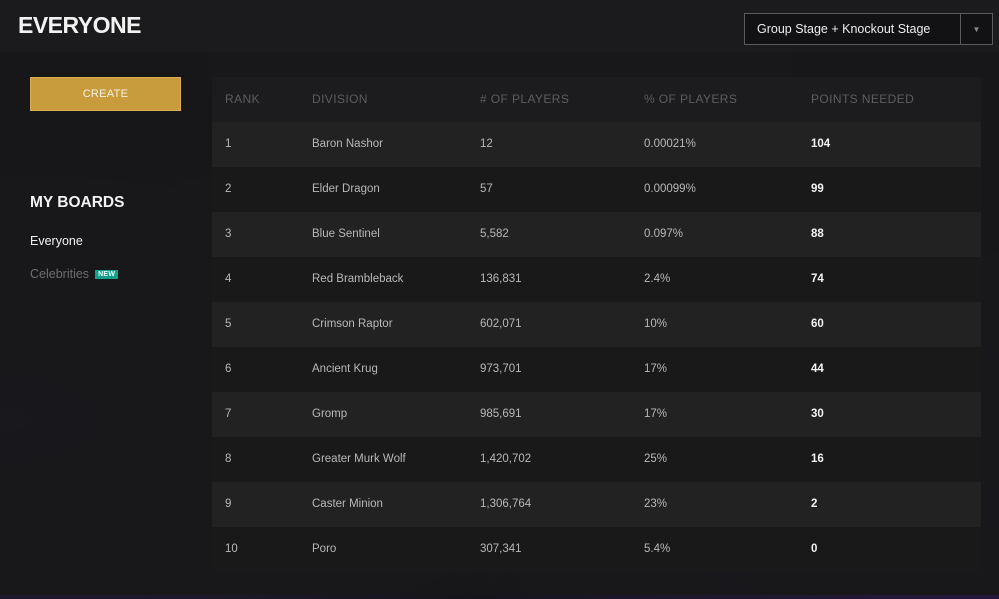 The height and width of the screenshot is (599, 999). I want to click on my-boards-heading: MY BOARDS, so click(77, 202).